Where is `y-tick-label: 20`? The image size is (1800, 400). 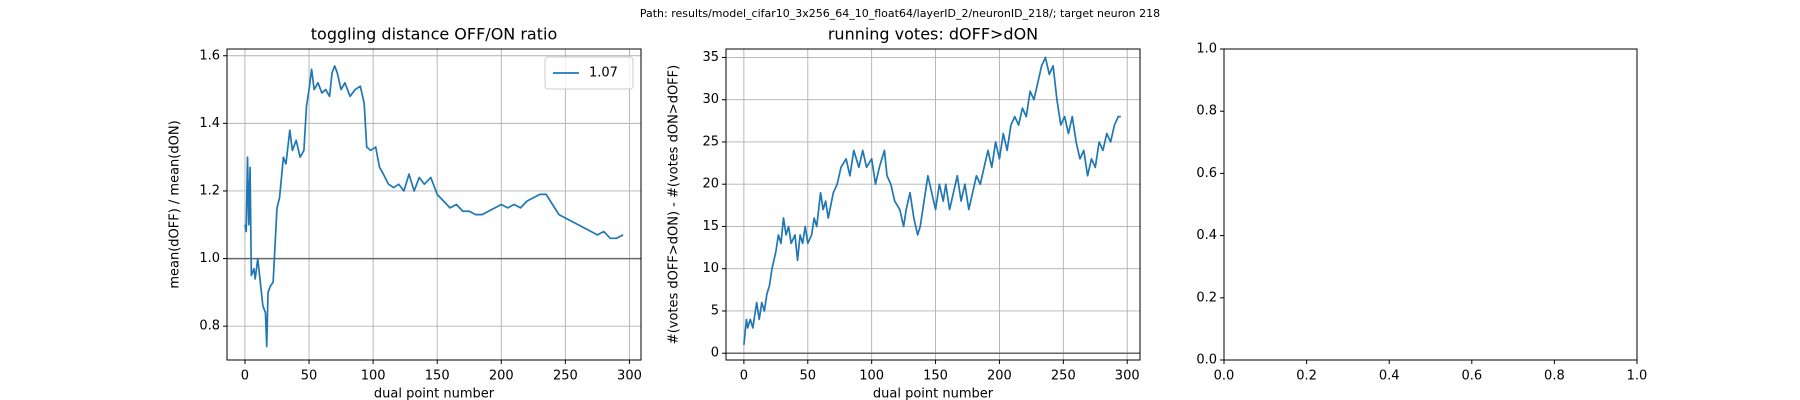 y-tick-label: 20 is located at coordinates (710, 184).